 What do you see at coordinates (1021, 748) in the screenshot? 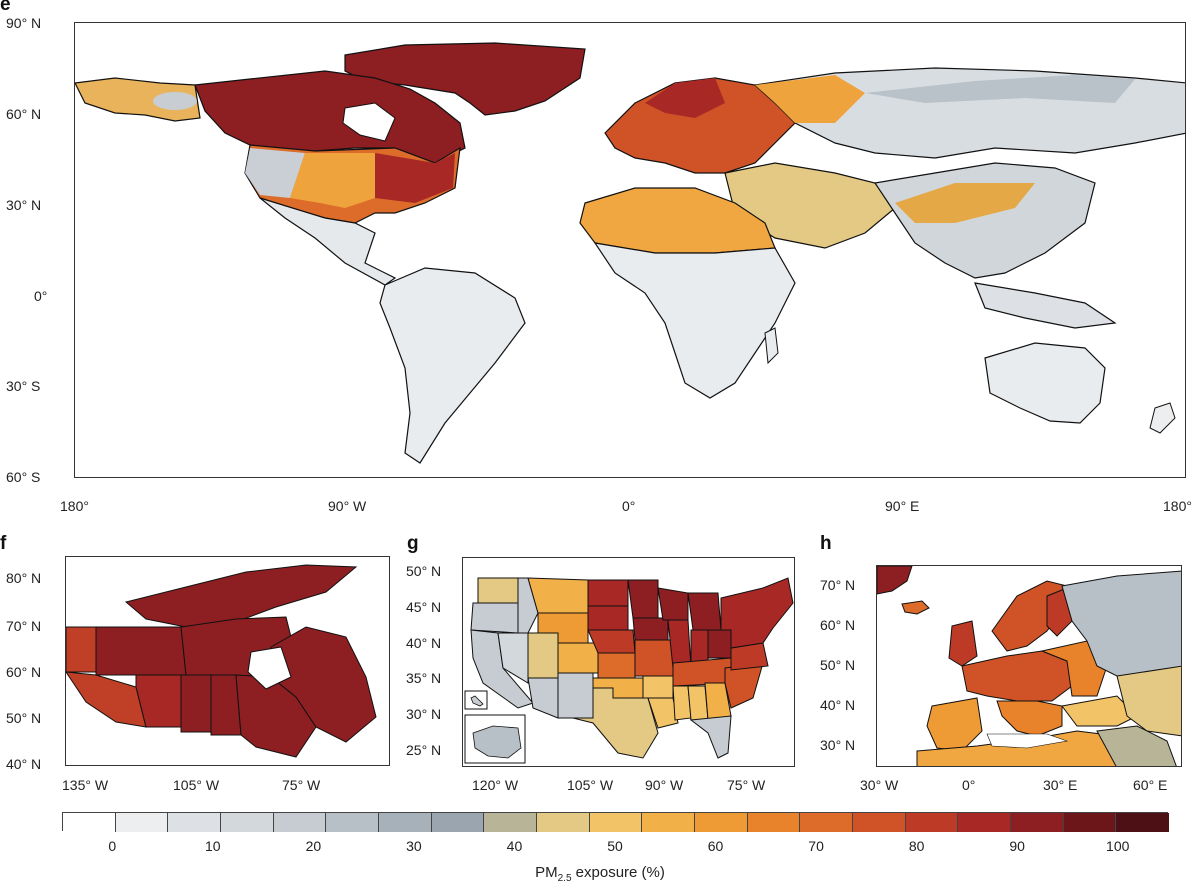
I see `north-africa-h` at bounding box center [1021, 748].